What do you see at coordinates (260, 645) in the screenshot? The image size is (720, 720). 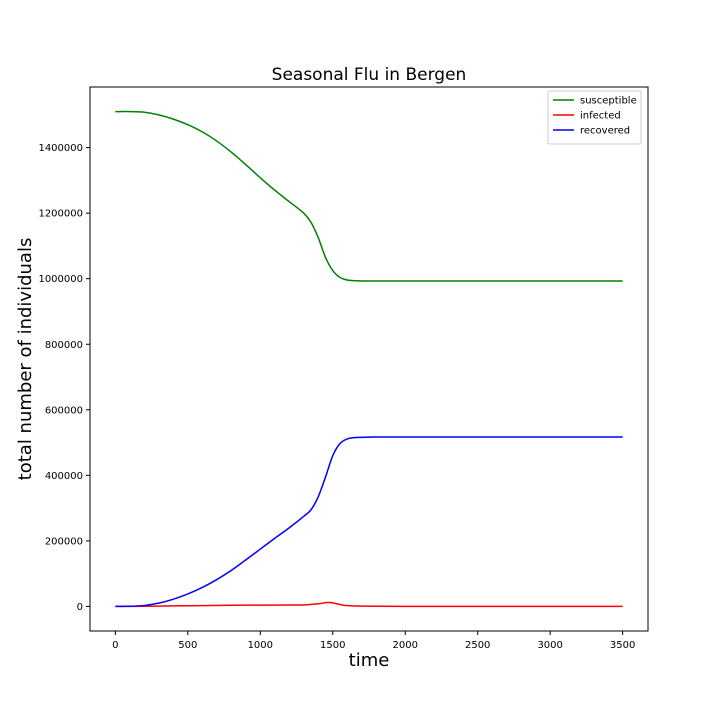 I see `x-tick-label: 1000` at bounding box center [260, 645].